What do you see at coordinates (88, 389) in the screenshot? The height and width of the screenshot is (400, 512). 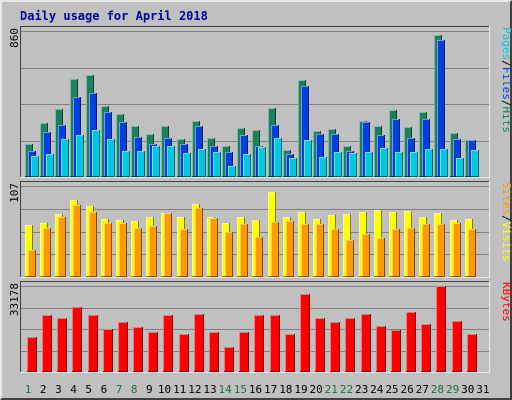 I see `x-tick-label-day-5: 5` at bounding box center [88, 389].